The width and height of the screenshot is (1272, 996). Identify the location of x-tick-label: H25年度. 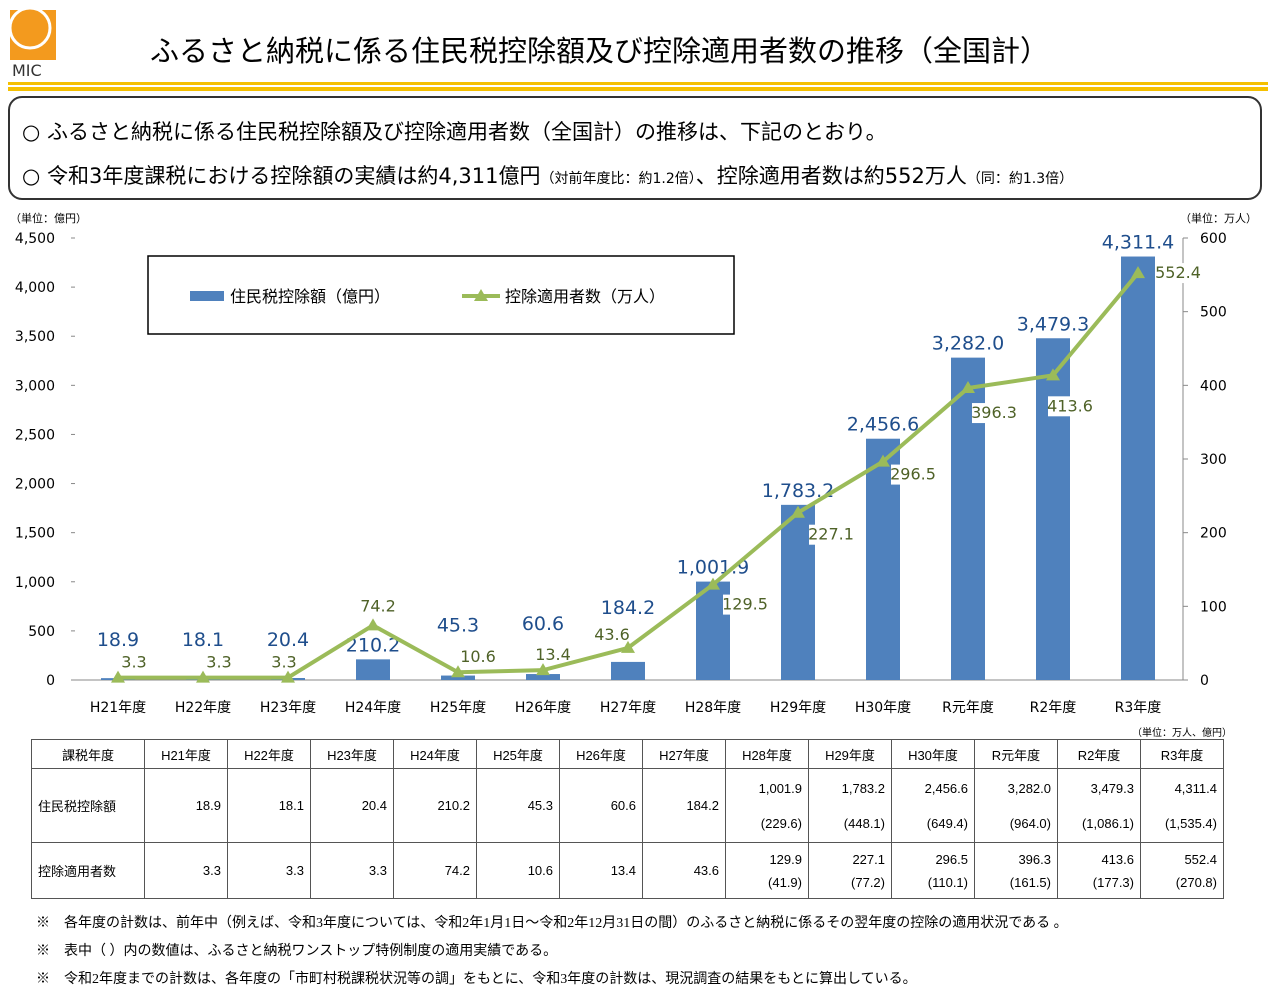
(458, 708).